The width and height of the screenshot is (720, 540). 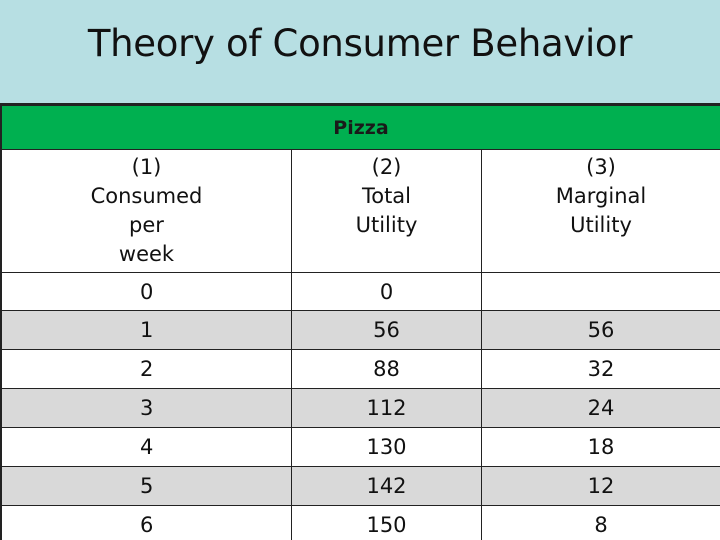 I want to click on header-line: (3), so click(x=601, y=167).